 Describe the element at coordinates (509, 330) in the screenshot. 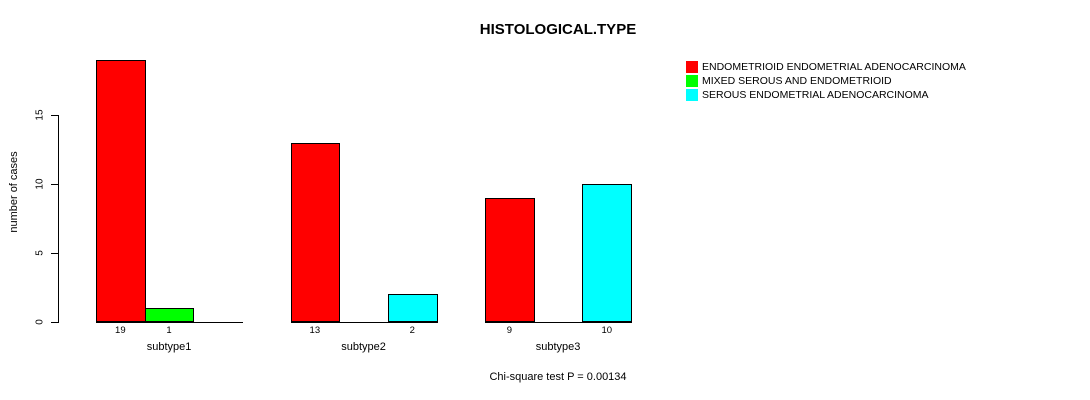

I see `bar-value-label: 9` at that location.